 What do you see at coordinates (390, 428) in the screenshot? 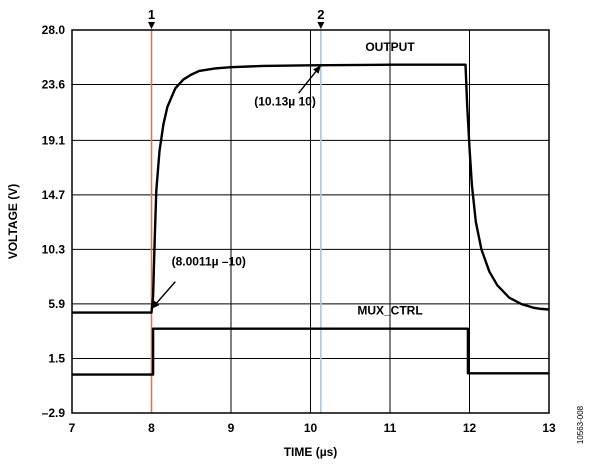
I see `x-tick-label: 11` at bounding box center [390, 428].